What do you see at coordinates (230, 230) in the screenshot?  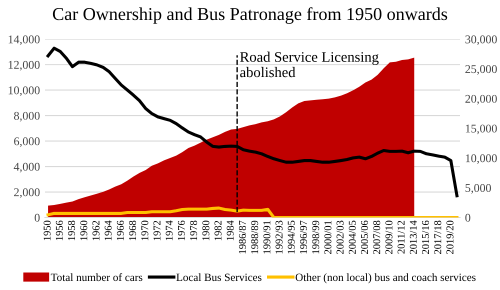 I see `x-tick-label: 1984` at bounding box center [230, 230].